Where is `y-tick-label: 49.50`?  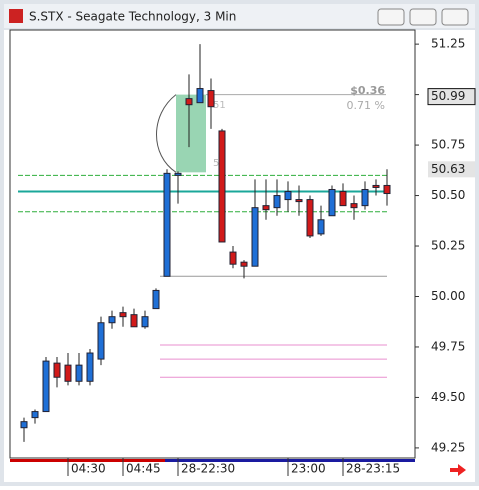 y-tick-label: 49.50 is located at coordinates (448, 397).